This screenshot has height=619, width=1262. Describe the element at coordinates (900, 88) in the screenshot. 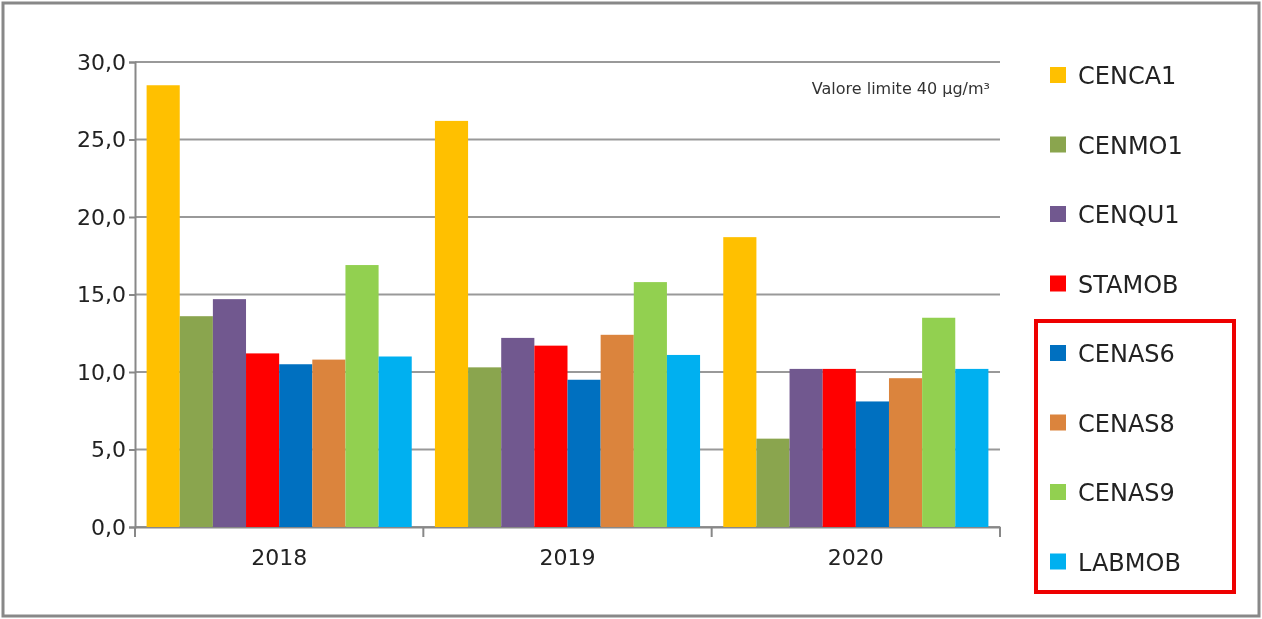

I see `annotation: Valore limite 40 µg/m³` at that location.